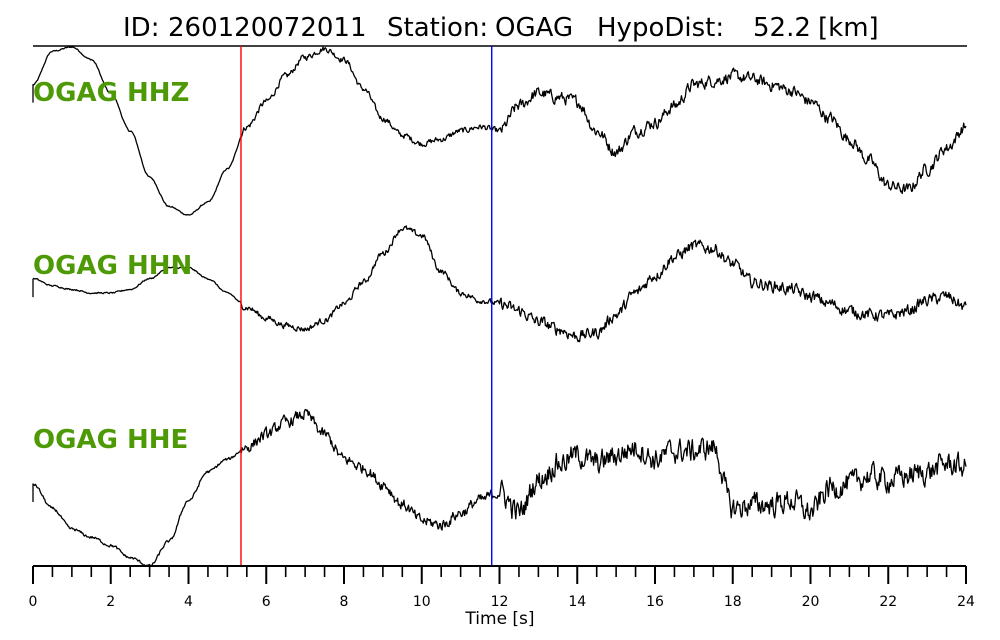 Image resolution: width=1000 pixels, height=640 pixels. What do you see at coordinates (733, 602) in the screenshot?
I see `x-tick-label: 18` at bounding box center [733, 602].